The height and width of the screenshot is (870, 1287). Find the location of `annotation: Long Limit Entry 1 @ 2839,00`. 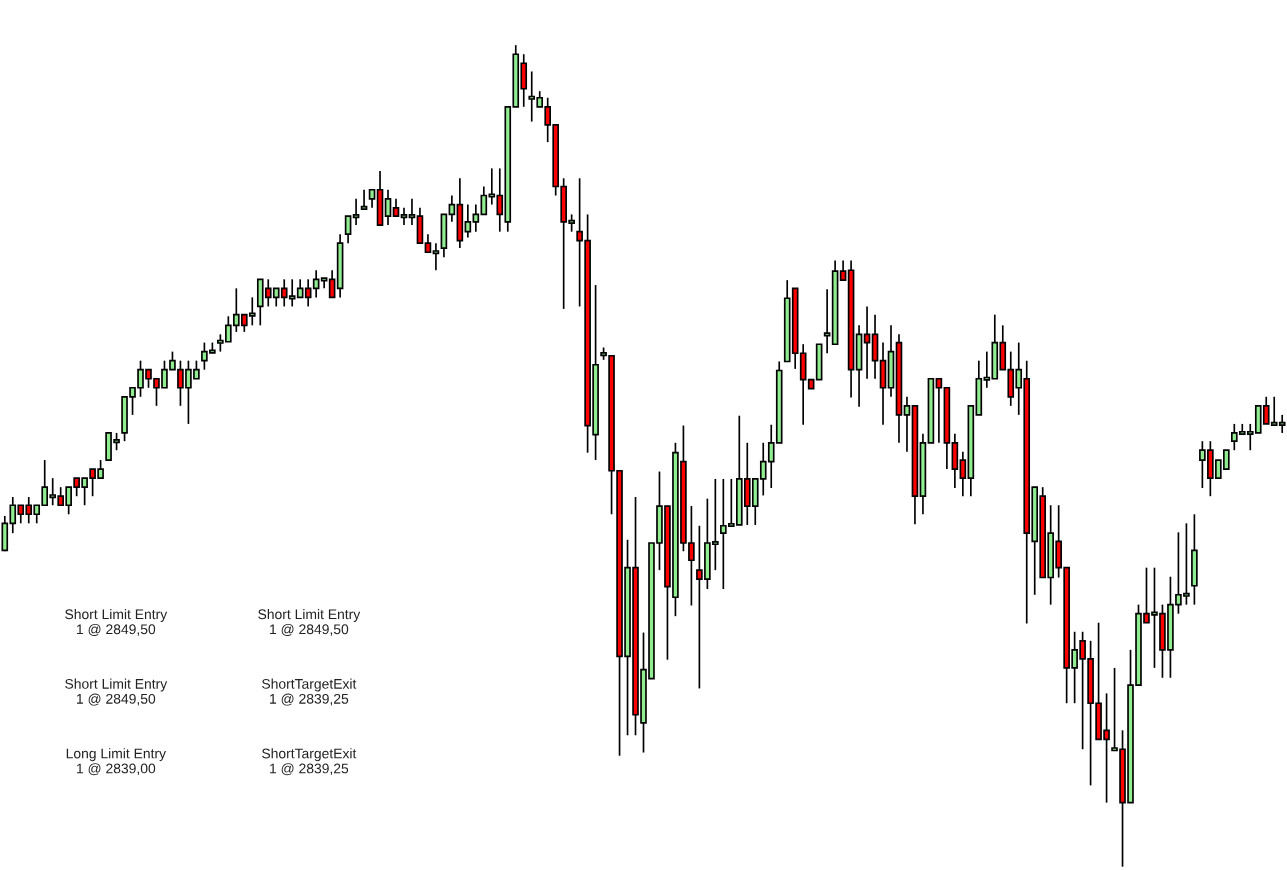

annotation: Long Limit Entry 1 @ 2839,00 is located at coordinates (116, 762).